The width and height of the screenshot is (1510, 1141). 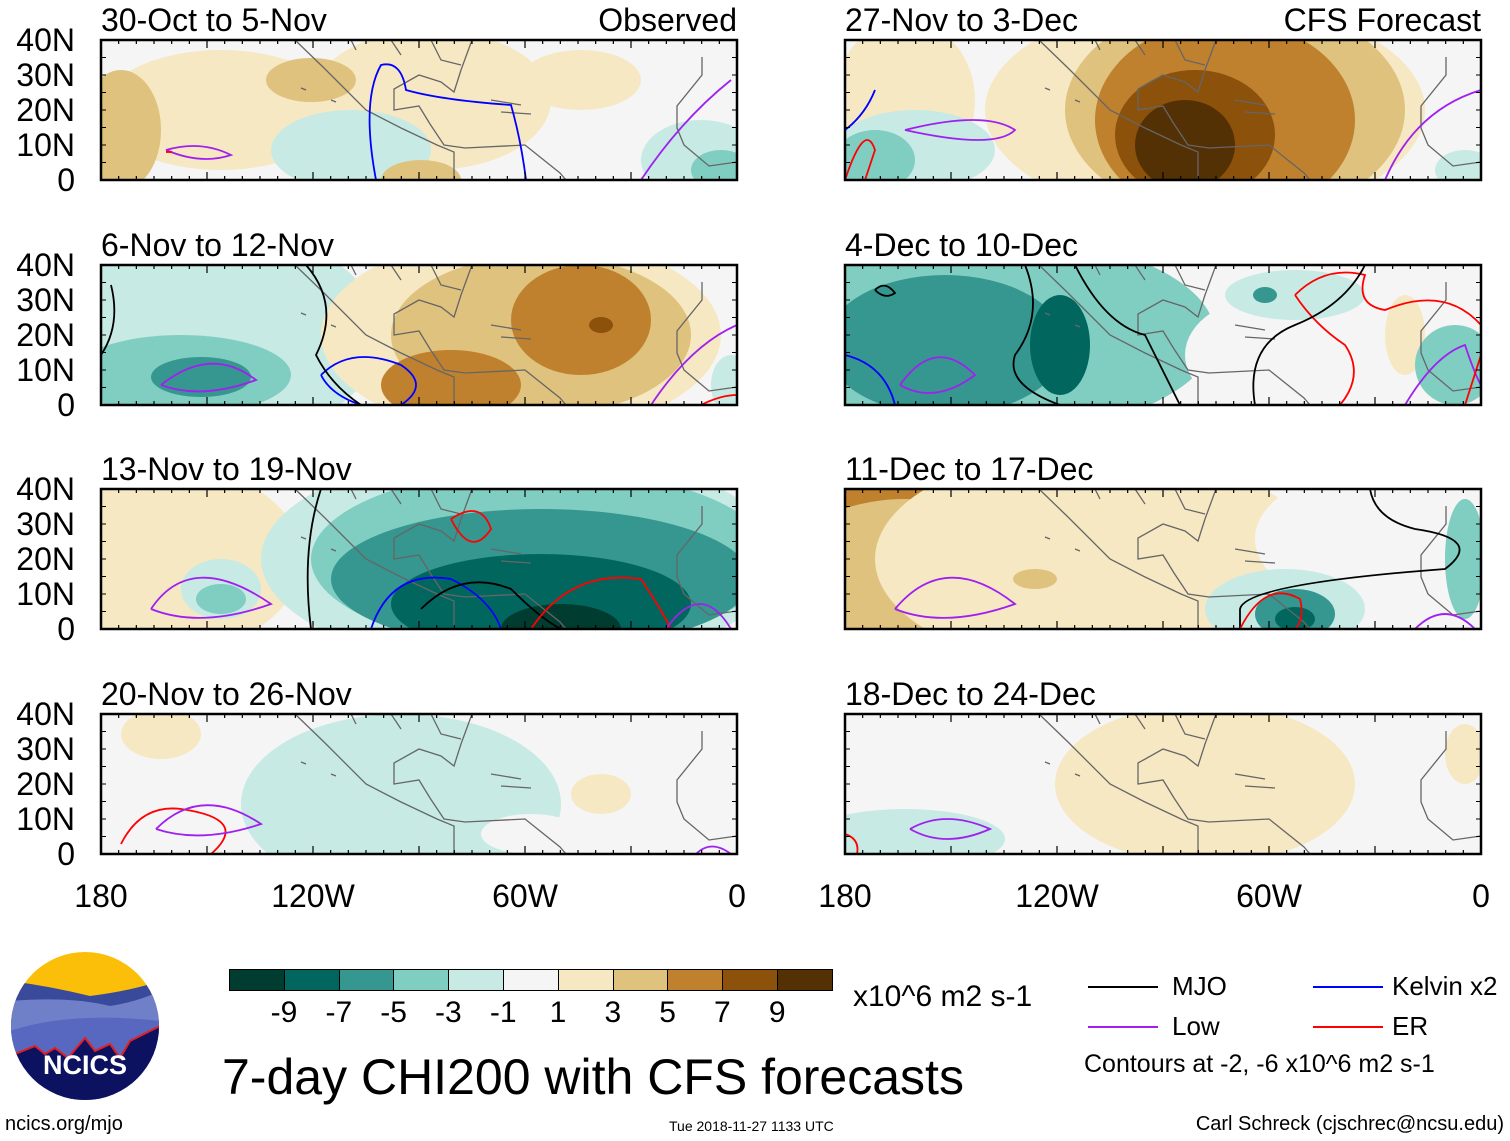 What do you see at coordinates (226, 469) in the screenshot?
I see `panel-title: 13-Nov to 19-Nov` at bounding box center [226, 469].